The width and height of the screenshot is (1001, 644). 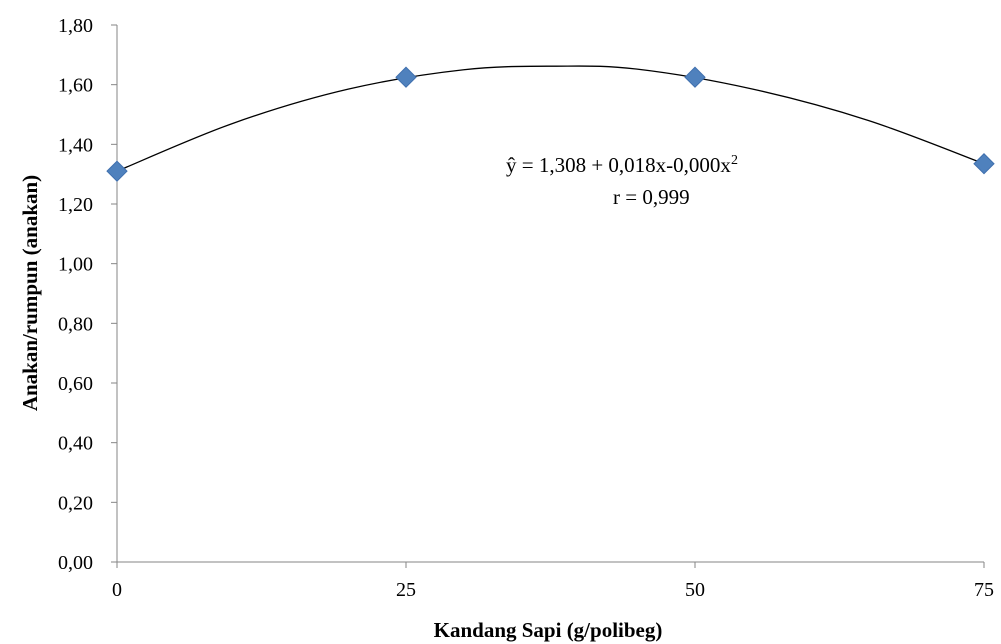 I want to click on y-tick-label: 0,80, so click(x=75, y=324).